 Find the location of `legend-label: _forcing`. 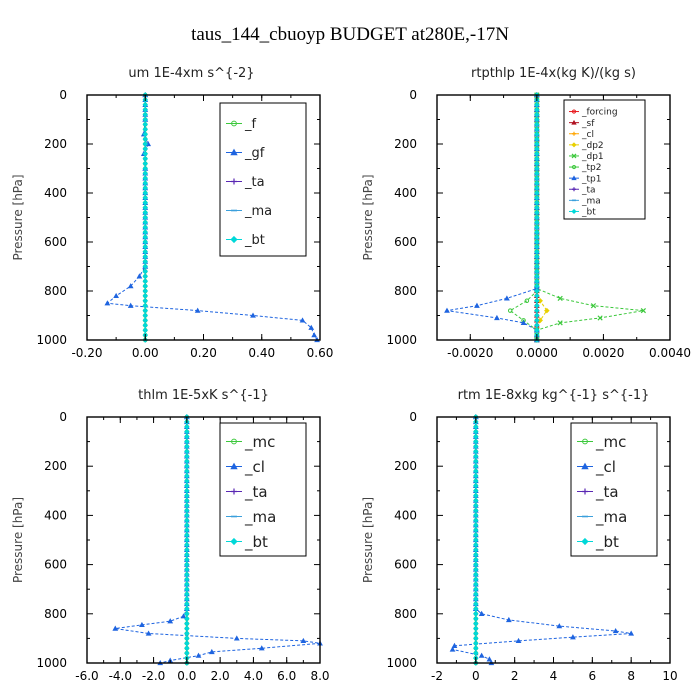

legend-label: _forcing is located at coordinates (599, 113).